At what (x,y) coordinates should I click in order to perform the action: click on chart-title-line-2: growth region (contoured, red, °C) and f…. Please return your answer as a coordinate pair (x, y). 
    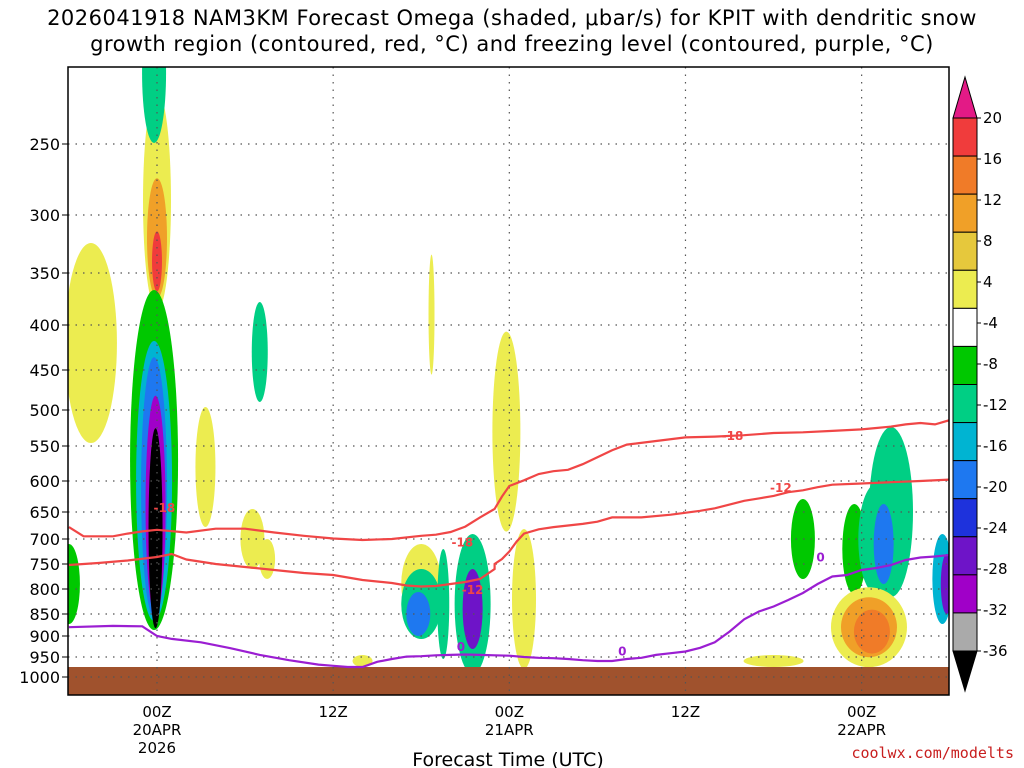
    Looking at the image, I should click on (512, 44).